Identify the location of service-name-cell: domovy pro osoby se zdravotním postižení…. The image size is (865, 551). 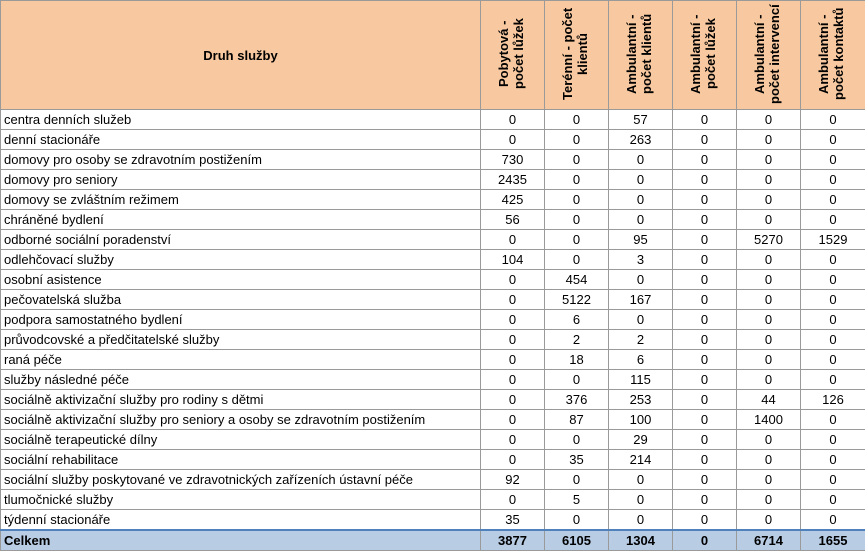
(241, 160).